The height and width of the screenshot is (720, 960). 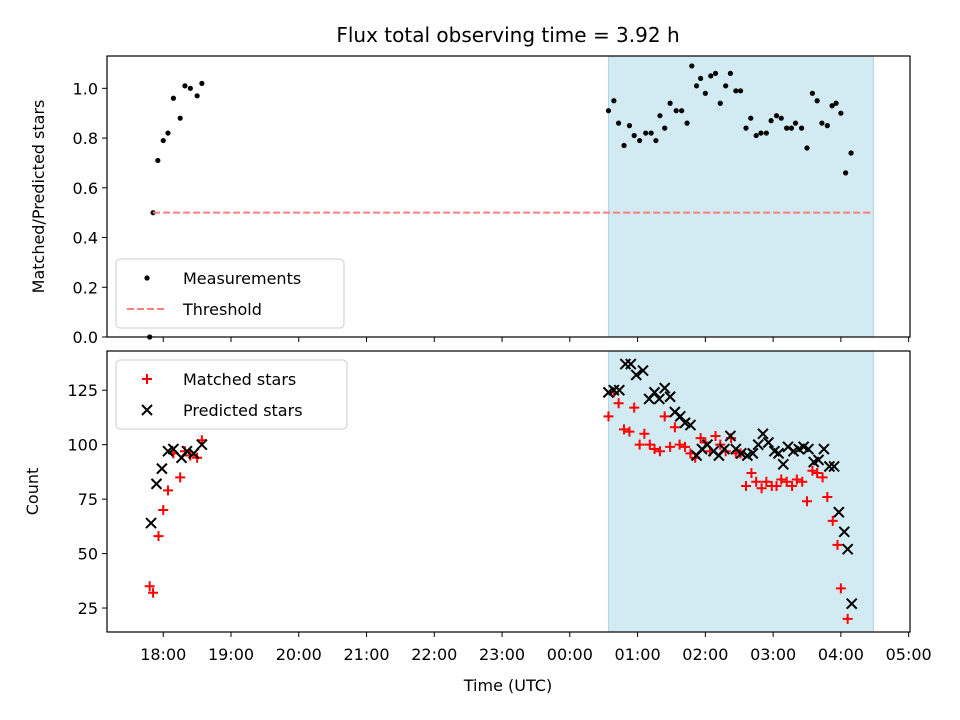 What do you see at coordinates (570, 654) in the screenshot?
I see `x-tick-label: 00:00` at bounding box center [570, 654].